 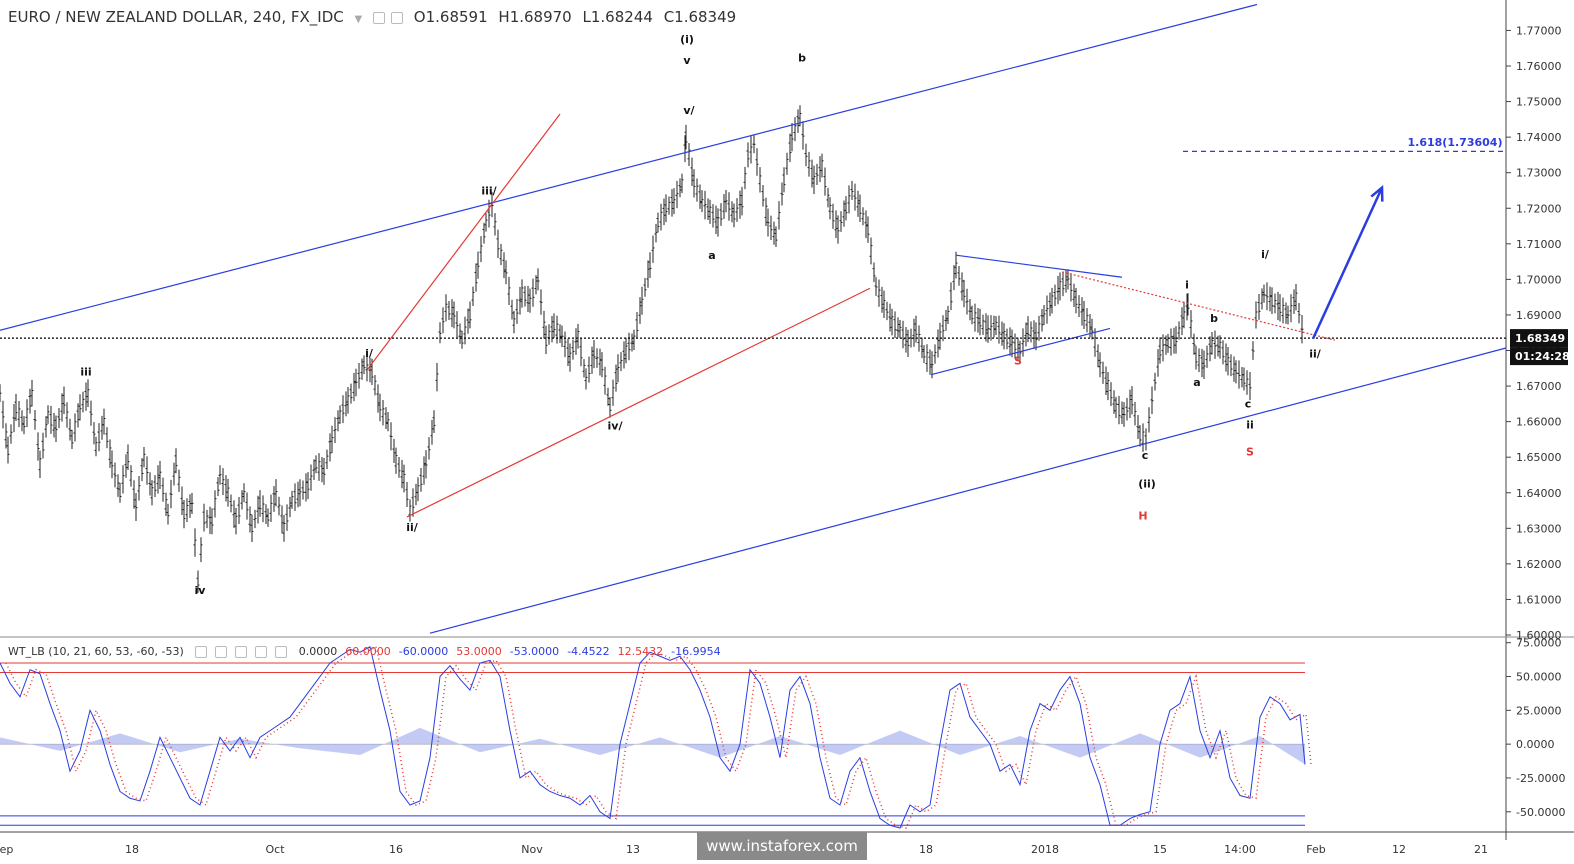 I want to click on wave-label: iv/, so click(x=616, y=425).